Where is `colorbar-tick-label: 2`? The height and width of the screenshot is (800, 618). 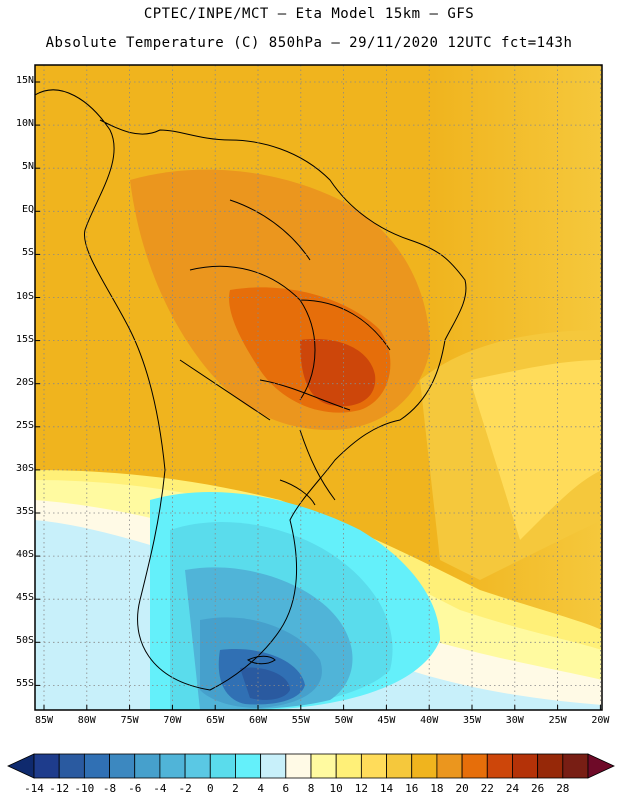
colorbar-tick-label: 2 is located at coordinates (235, 788).